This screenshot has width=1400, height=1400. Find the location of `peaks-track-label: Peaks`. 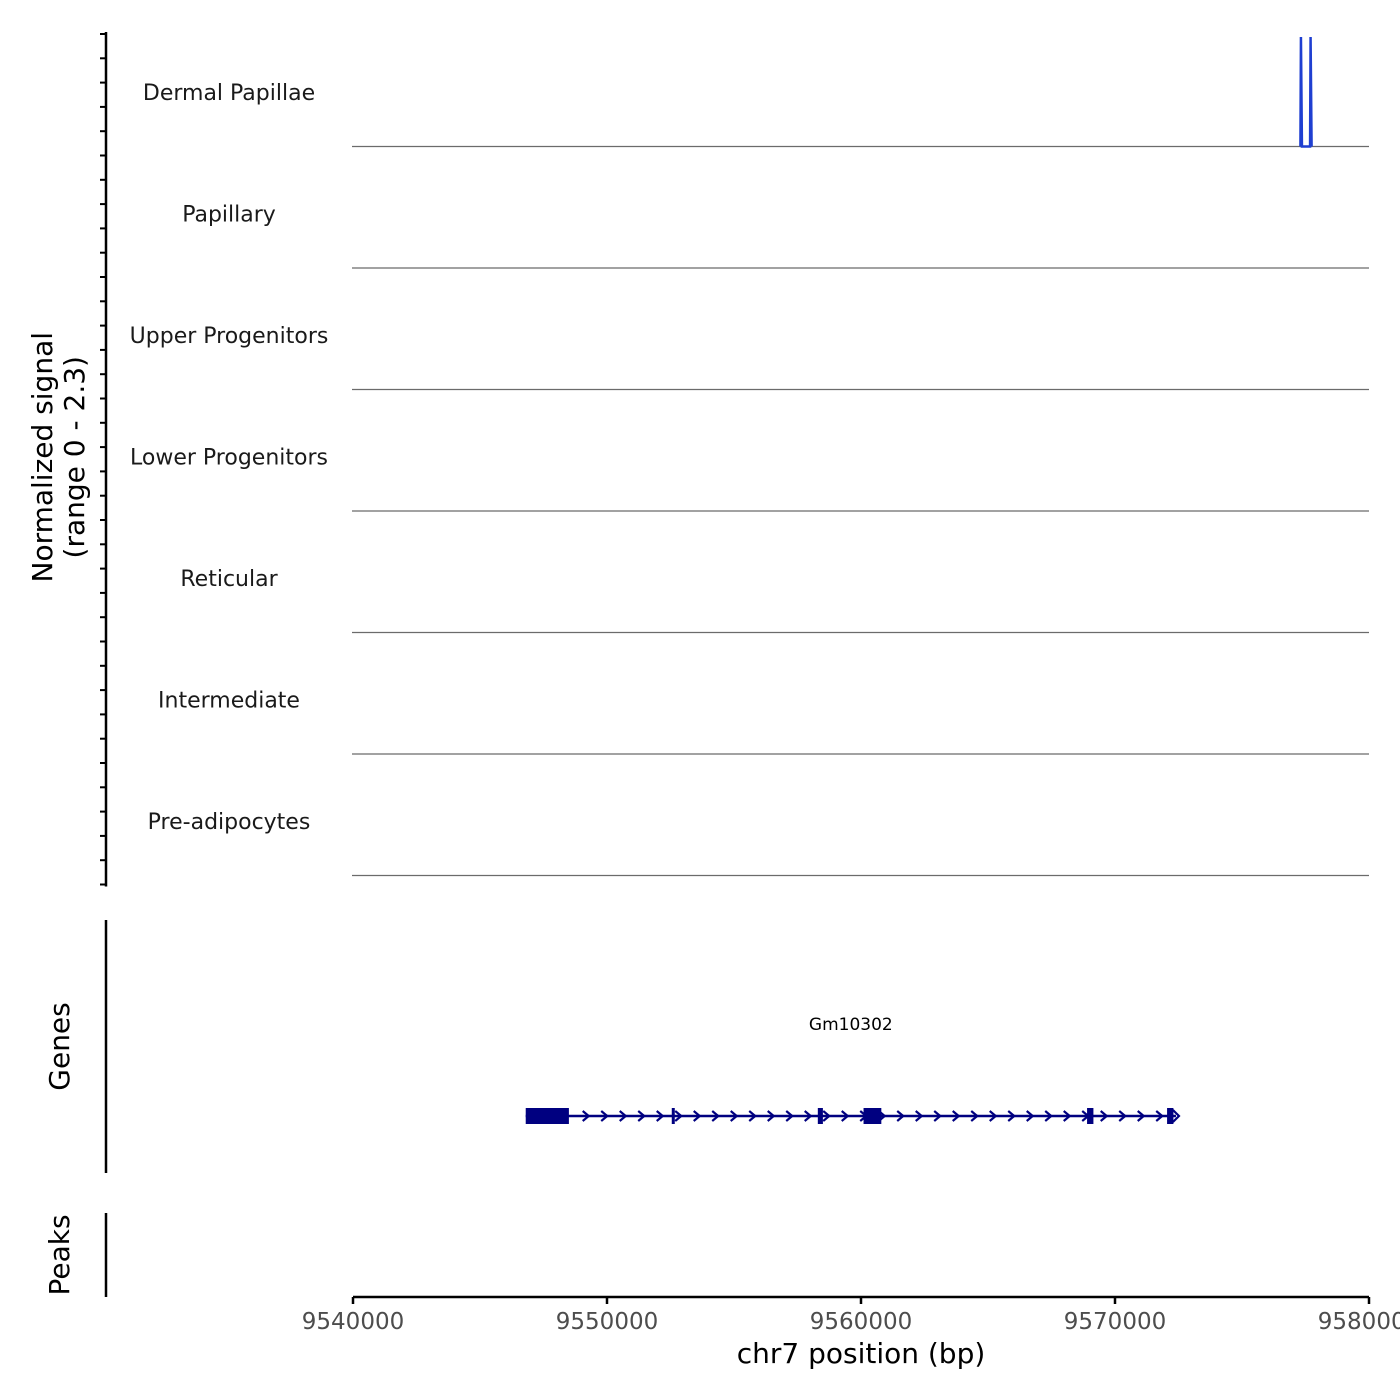

peaks-track-label: Peaks is located at coordinates (59, 1254).